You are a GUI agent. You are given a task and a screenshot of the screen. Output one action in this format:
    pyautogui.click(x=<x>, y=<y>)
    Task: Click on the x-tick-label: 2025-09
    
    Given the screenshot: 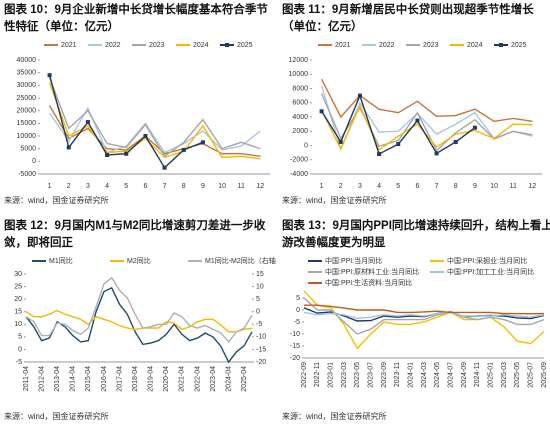 What is the action you would take?
    pyautogui.click(x=544, y=375)
    